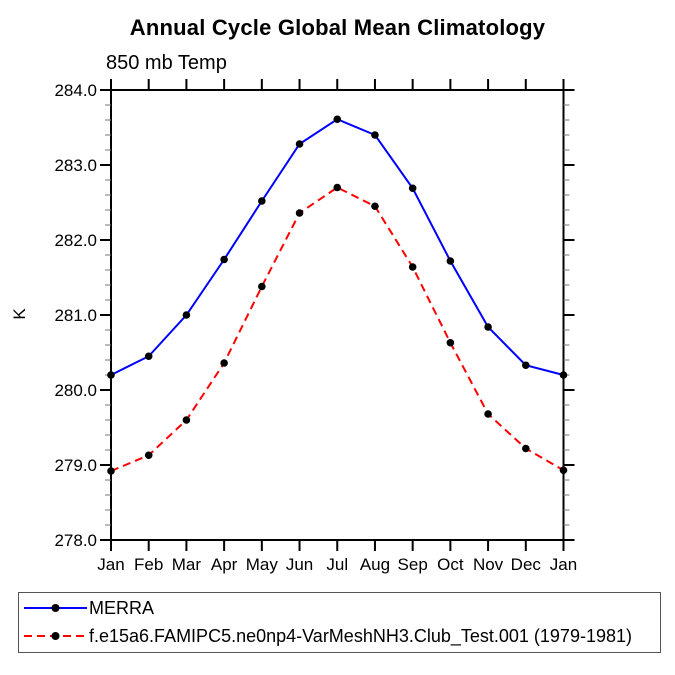 This screenshot has width=675, height=675. I want to click on x-axis-tick-label: Dec, so click(526, 564).